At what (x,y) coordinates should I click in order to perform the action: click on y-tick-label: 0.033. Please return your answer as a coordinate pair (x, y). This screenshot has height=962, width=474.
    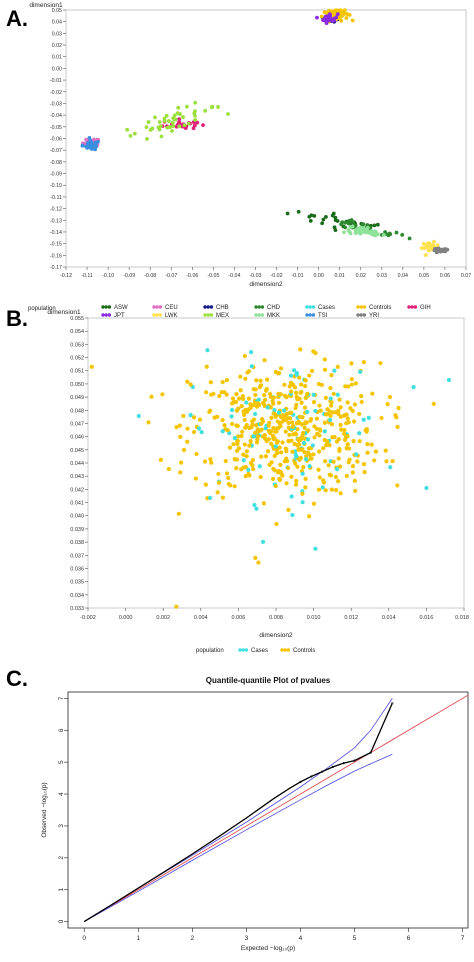
    Looking at the image, I should click on (77, 609).